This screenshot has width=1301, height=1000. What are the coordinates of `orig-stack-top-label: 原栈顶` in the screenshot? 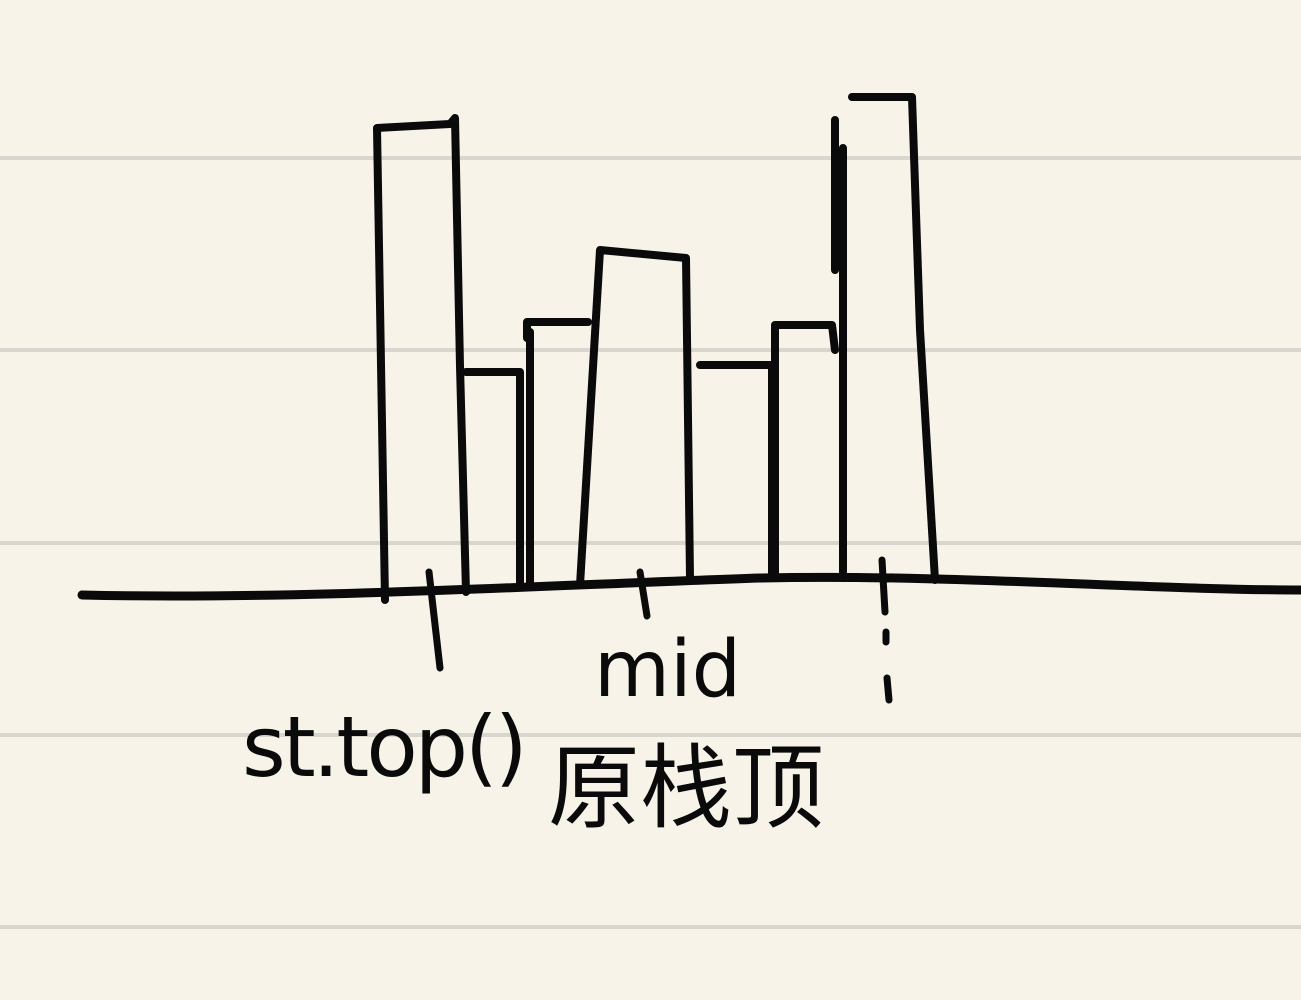 It's located at (686, 788).